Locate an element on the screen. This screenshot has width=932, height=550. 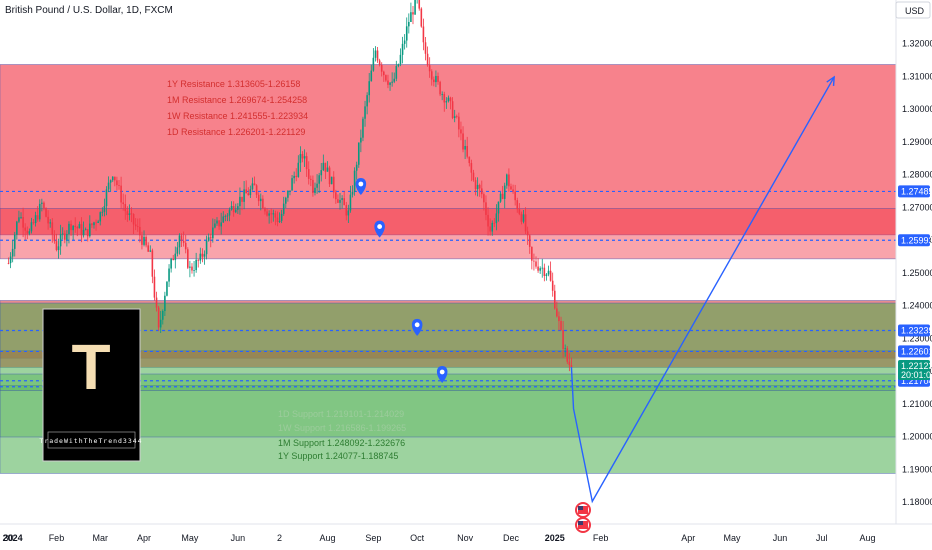
support-label: 1D Support 1.219101-1.214029 is located at coordinates (341, 414).